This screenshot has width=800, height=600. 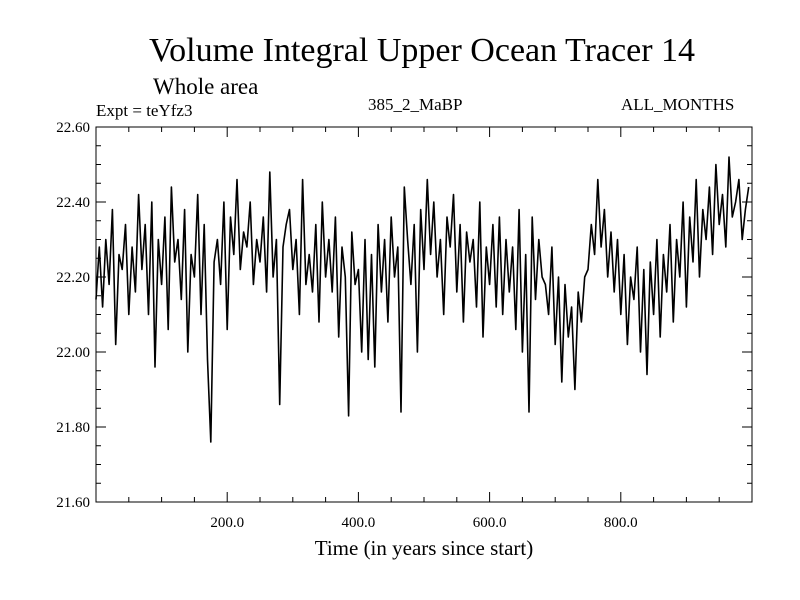 I want to click on x-tick-label: 200.0, so click(x=227, y=523).